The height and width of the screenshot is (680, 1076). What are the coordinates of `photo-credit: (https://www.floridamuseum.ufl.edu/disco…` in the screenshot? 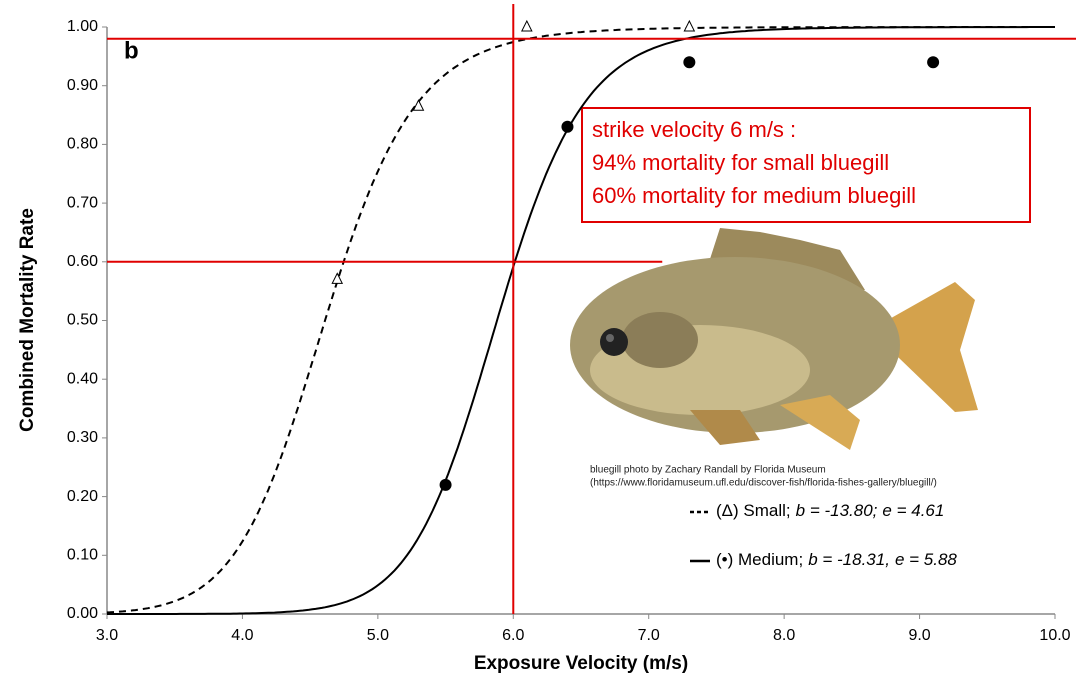 It's located at (763, 483).